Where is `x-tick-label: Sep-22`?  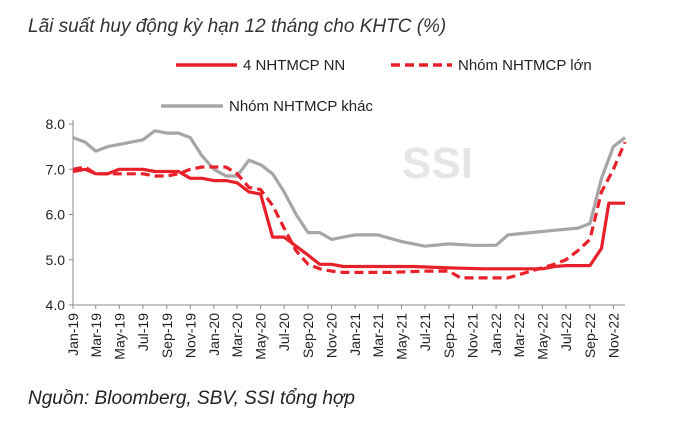 x-tick-label: Sep-22 is located at coordinates (590, 335).